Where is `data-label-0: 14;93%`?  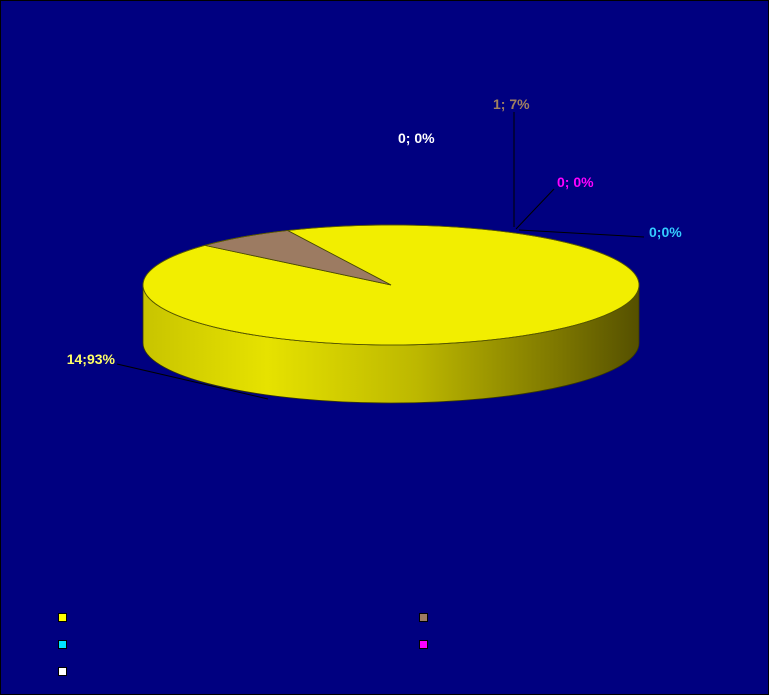 data-label-0: 14;93% is located at coordinates (91, 359).